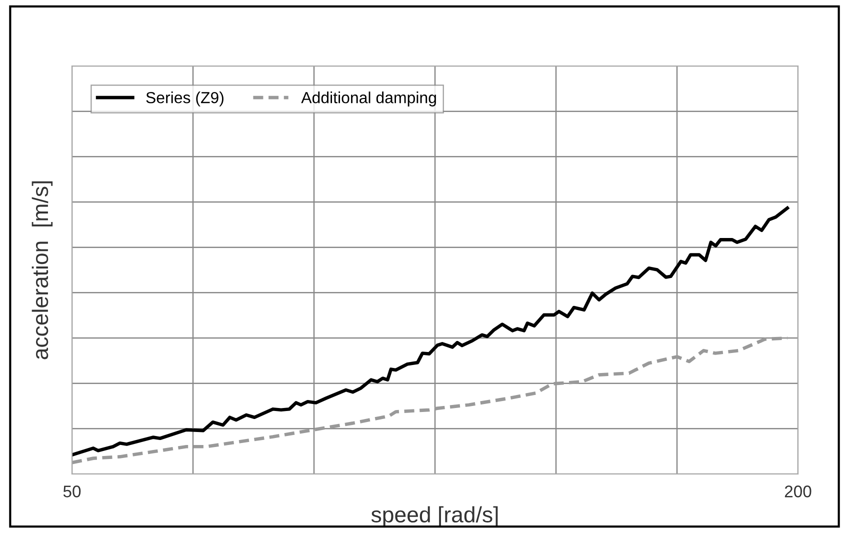 The width and height of the screenshot is (849, 533). I want to click on y-axis-title: acceleration [m/s], so click(42, 270).